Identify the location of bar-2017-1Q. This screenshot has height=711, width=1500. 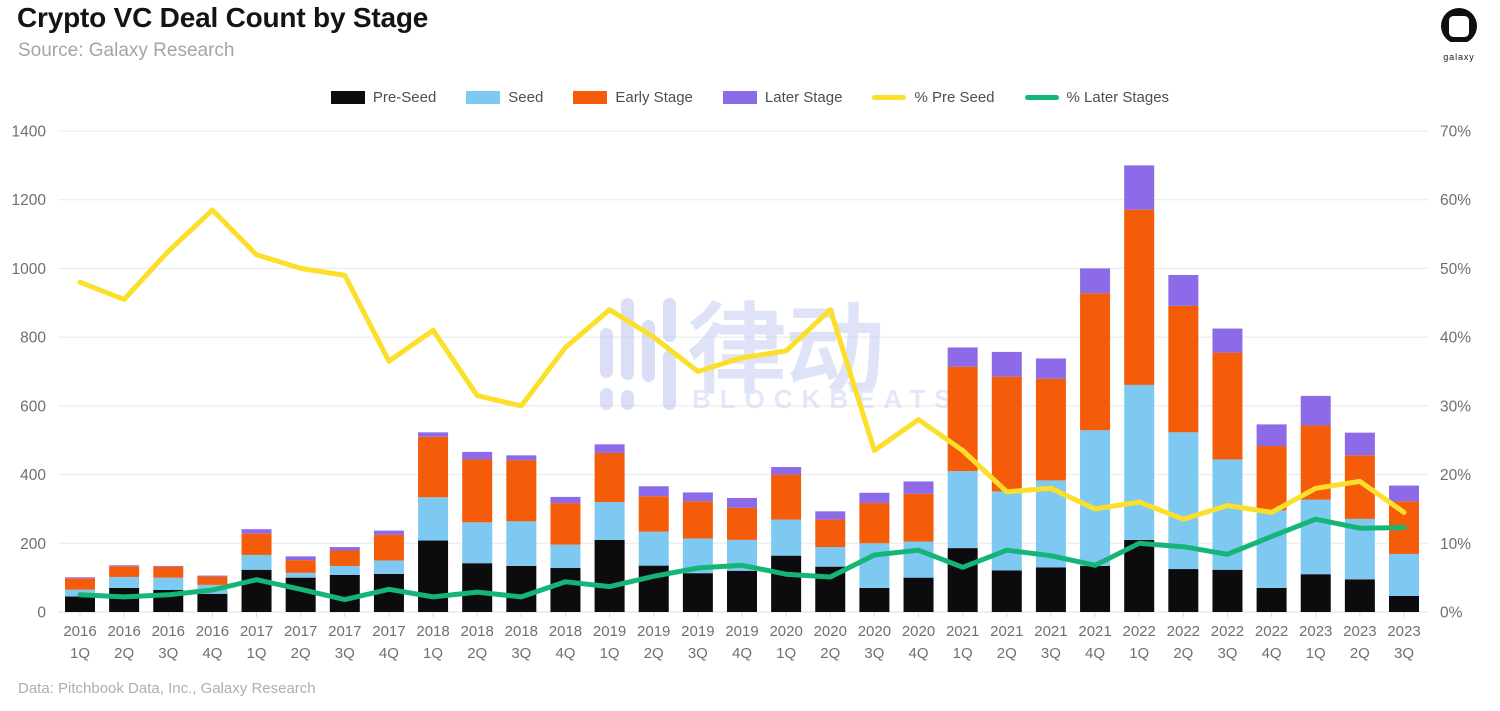
(256, 570).